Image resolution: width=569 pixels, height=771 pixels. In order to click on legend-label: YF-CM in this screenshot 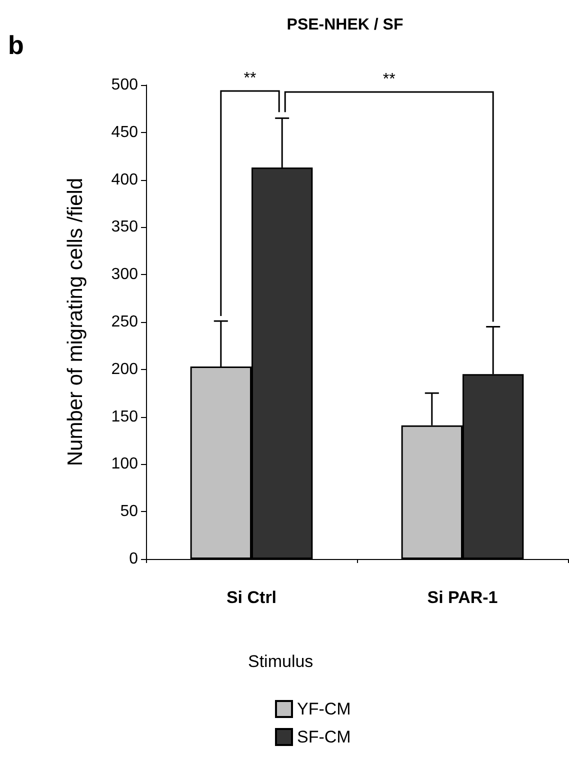, I will do `click(324, 709)`.